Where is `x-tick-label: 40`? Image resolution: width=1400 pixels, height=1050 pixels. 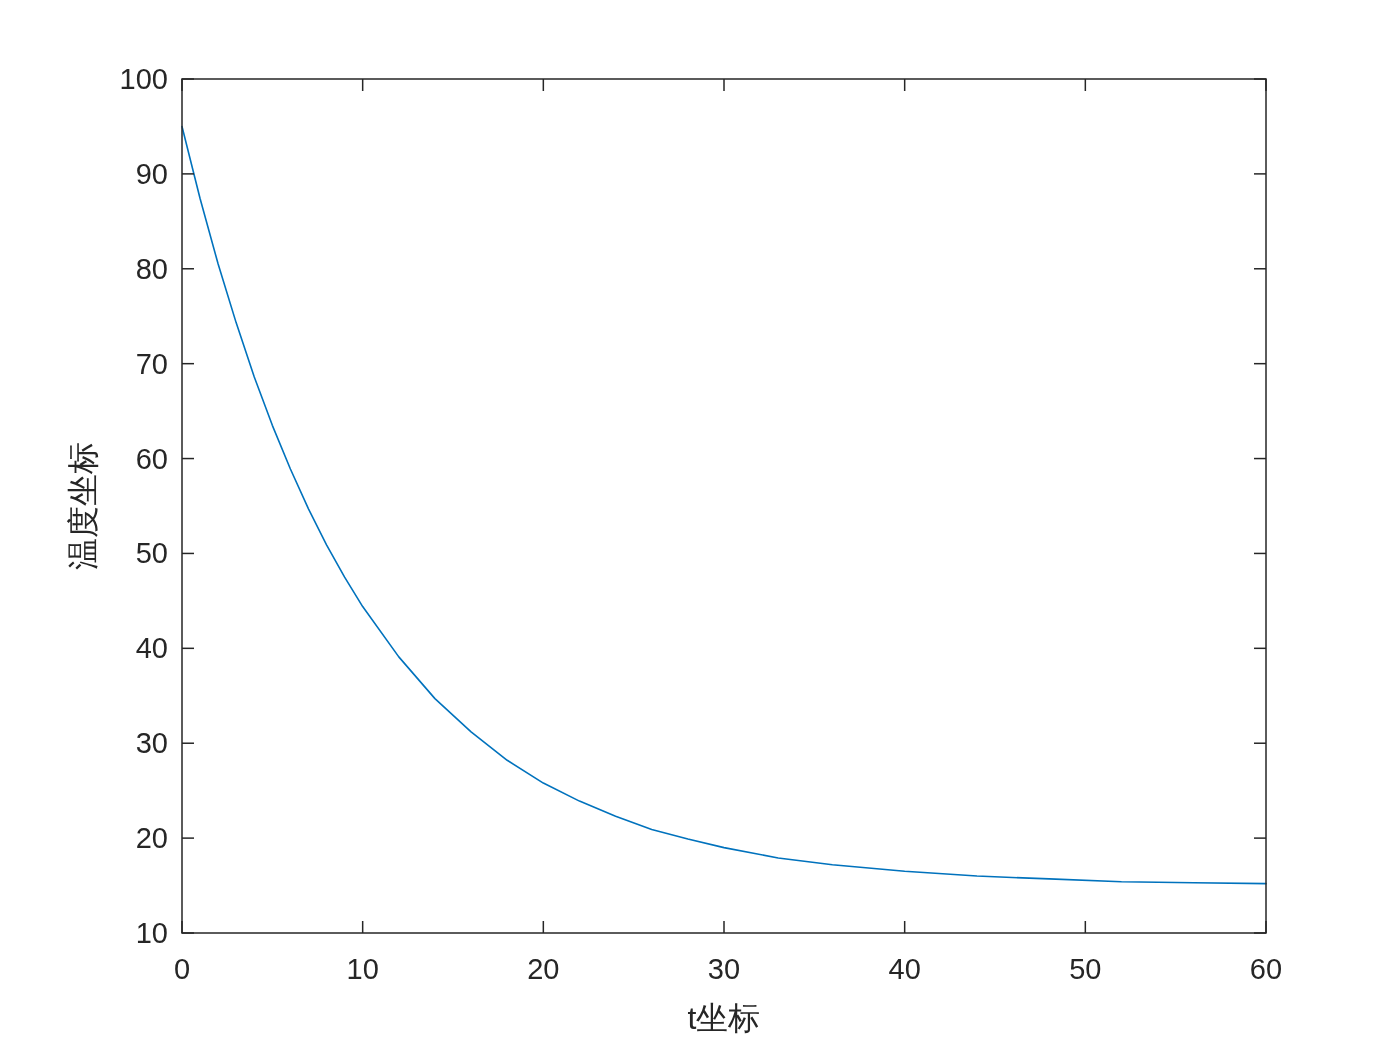
x-tick-label: 40 is located at coordinates (904, 969).